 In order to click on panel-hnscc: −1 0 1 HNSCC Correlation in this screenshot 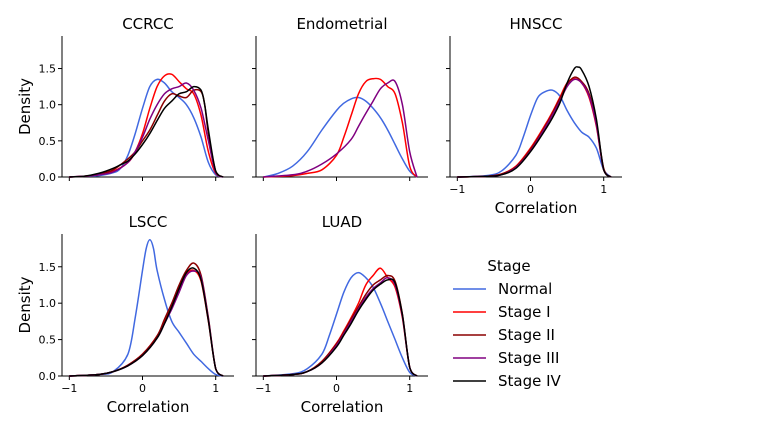, I will do `click(534, 116)`.